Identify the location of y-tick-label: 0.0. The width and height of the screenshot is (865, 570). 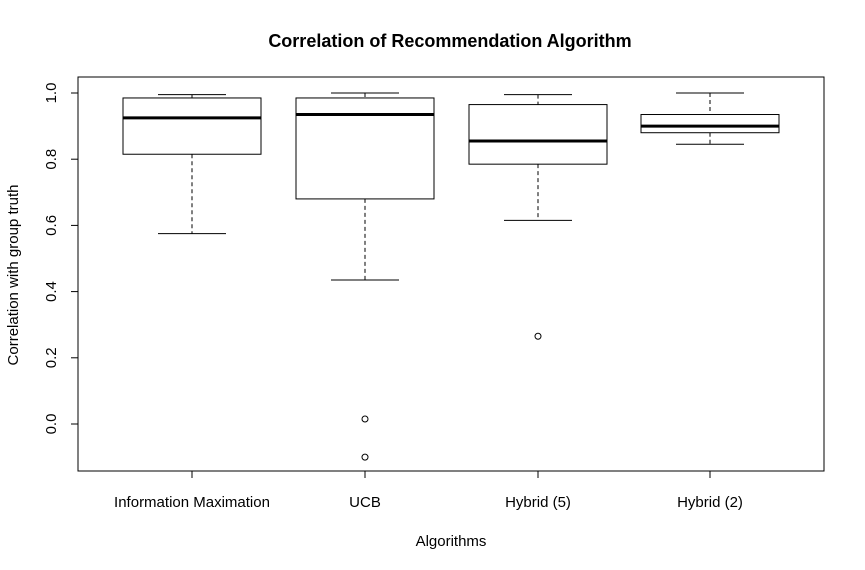
(51, 424).